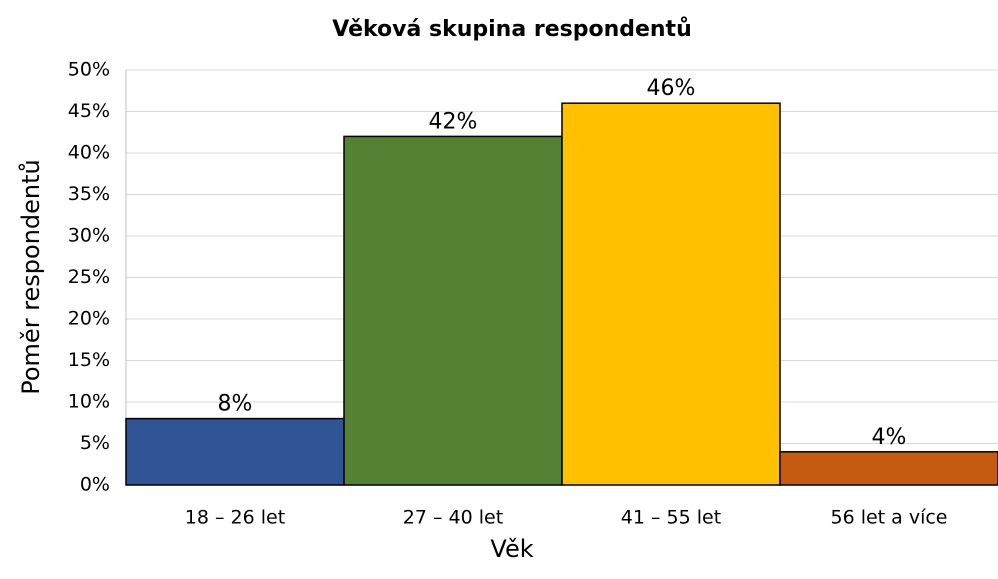 The height and width of the screenshot is (579, 998). What do you see at coordinates (95, 485) in the screenshot?
I see `y-tick-label: 0%` at bounding box center [95, 485].